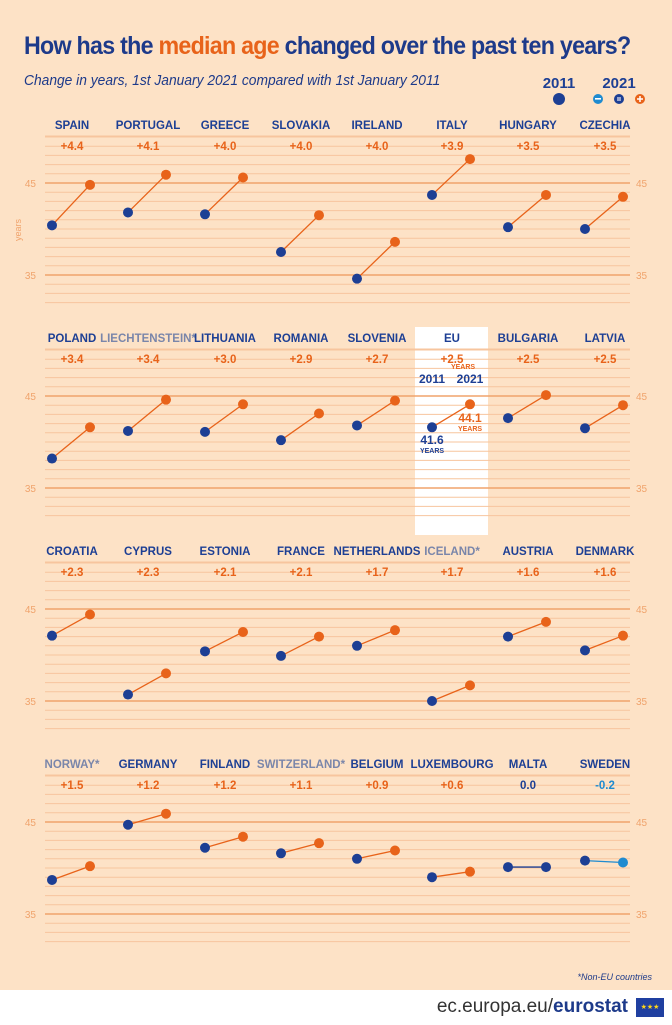 The height and width of the screenshot is (1025, 672). I want to click on country-label: CZECHIA, so click(604, 126).